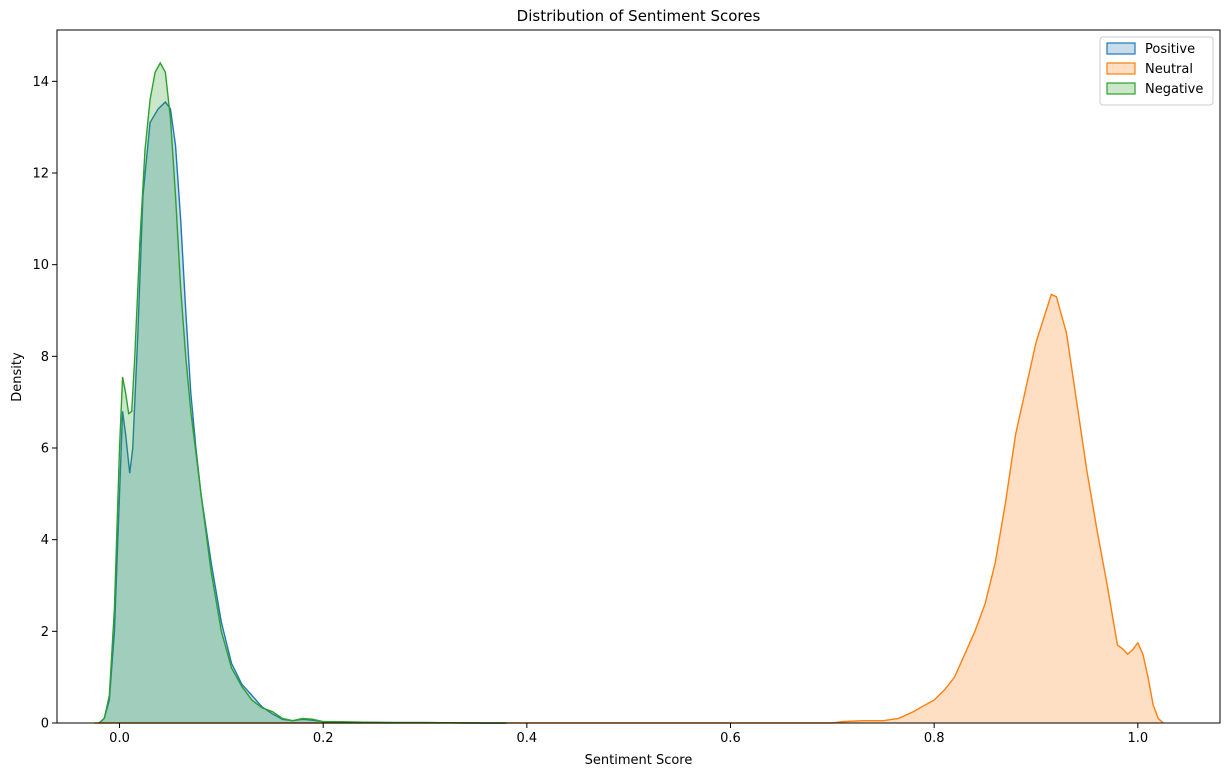 Image resolution: width=1229 pixels, height=776 pixels. Describe the element at coordinates (1137, 738) in the screenshot. I see `x-tick-label: 1.0` at that location.